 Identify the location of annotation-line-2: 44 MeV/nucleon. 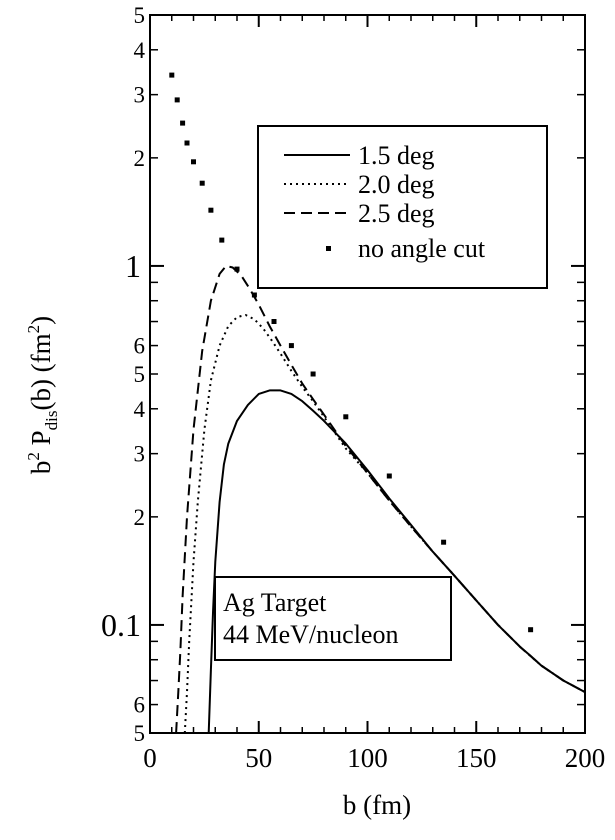
(310, 634).